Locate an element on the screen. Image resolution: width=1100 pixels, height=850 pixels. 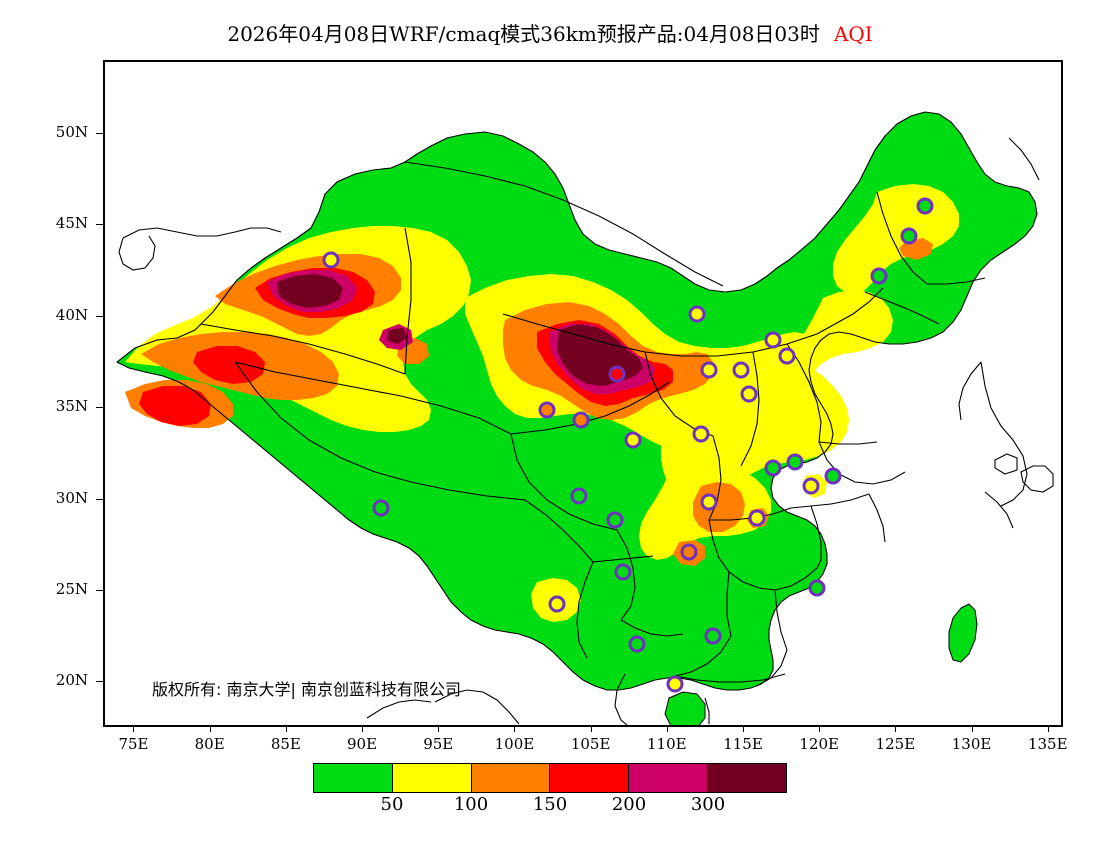
y-axis-label: 25N is located at coordinates (71, 588).